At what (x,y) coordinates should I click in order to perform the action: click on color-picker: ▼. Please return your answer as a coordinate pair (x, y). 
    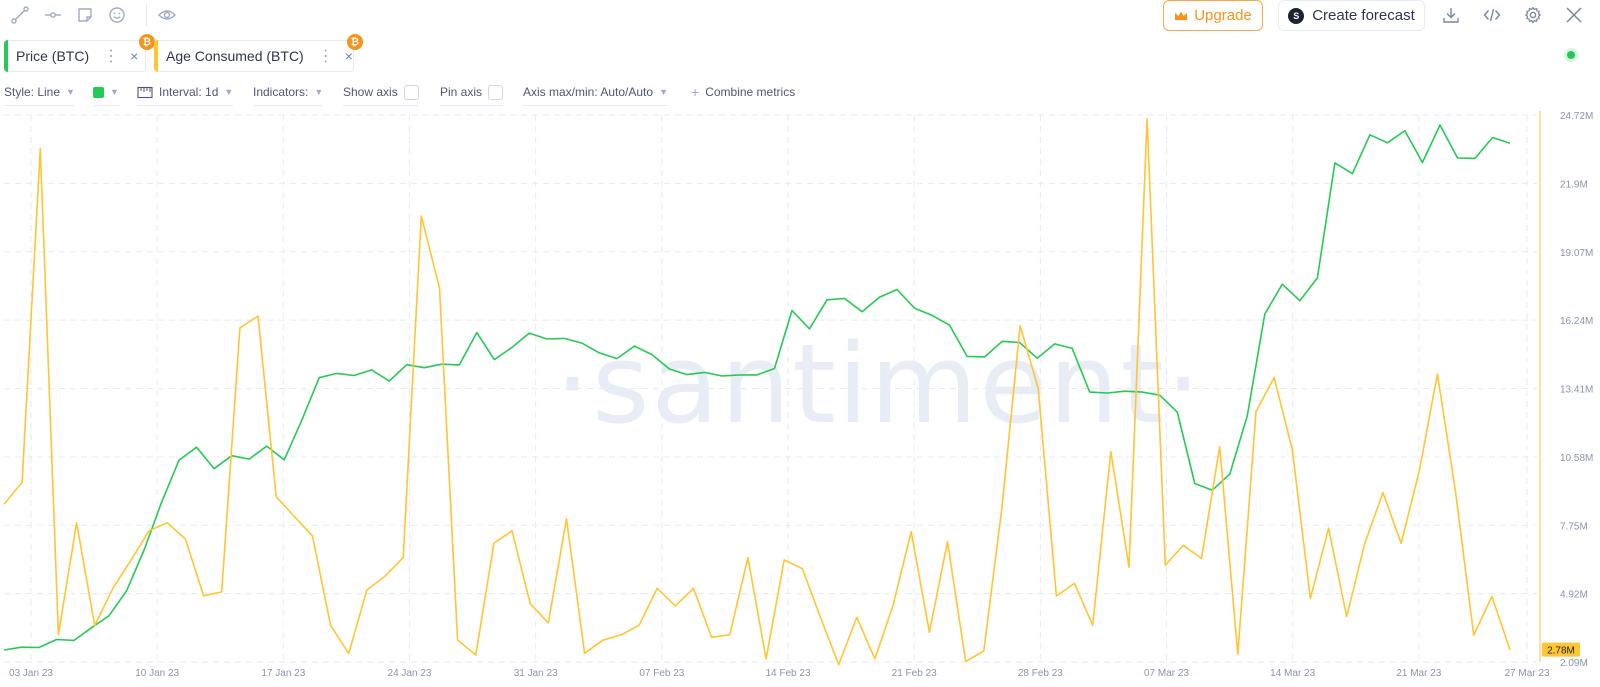
    Looking at the image, I should click on (106, 94).